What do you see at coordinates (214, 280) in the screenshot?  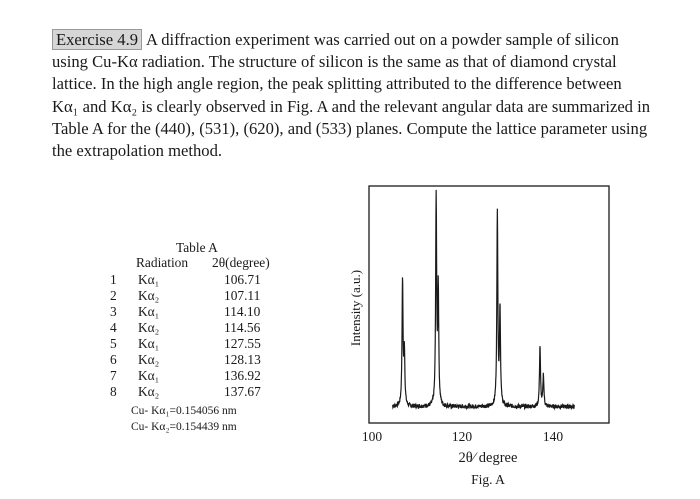 I see `table-row: 1 Kα₁ 106.71` at bounding box center [214, 280].